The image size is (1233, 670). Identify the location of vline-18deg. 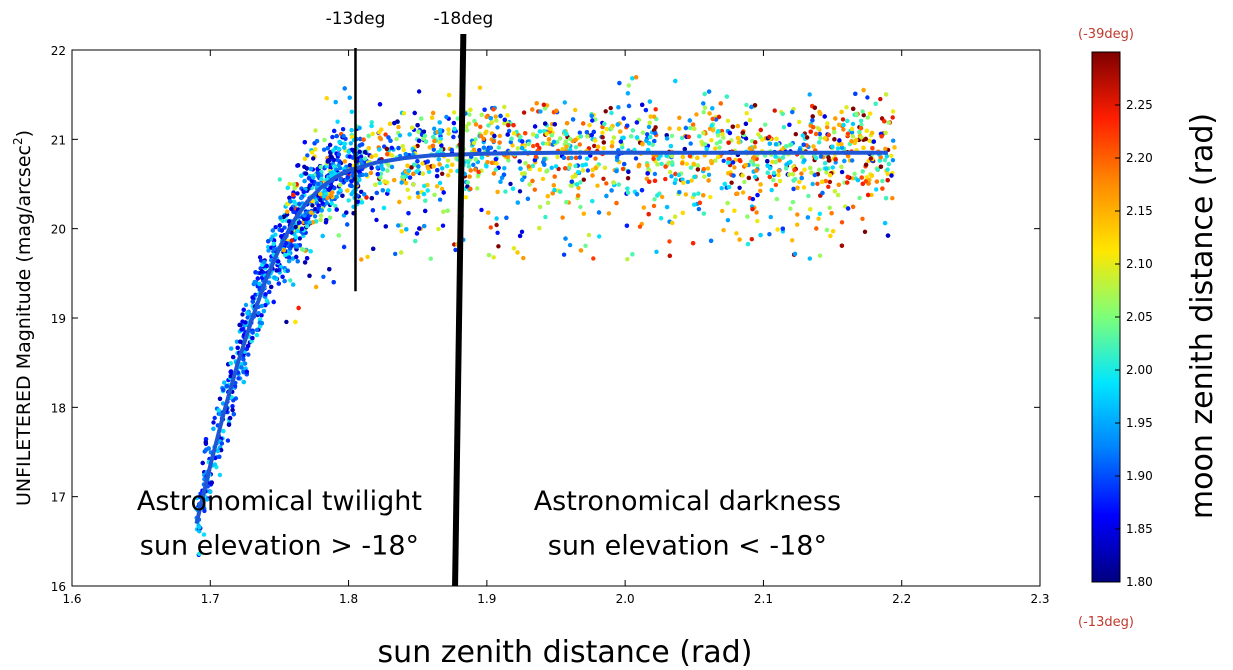
(459, 310).